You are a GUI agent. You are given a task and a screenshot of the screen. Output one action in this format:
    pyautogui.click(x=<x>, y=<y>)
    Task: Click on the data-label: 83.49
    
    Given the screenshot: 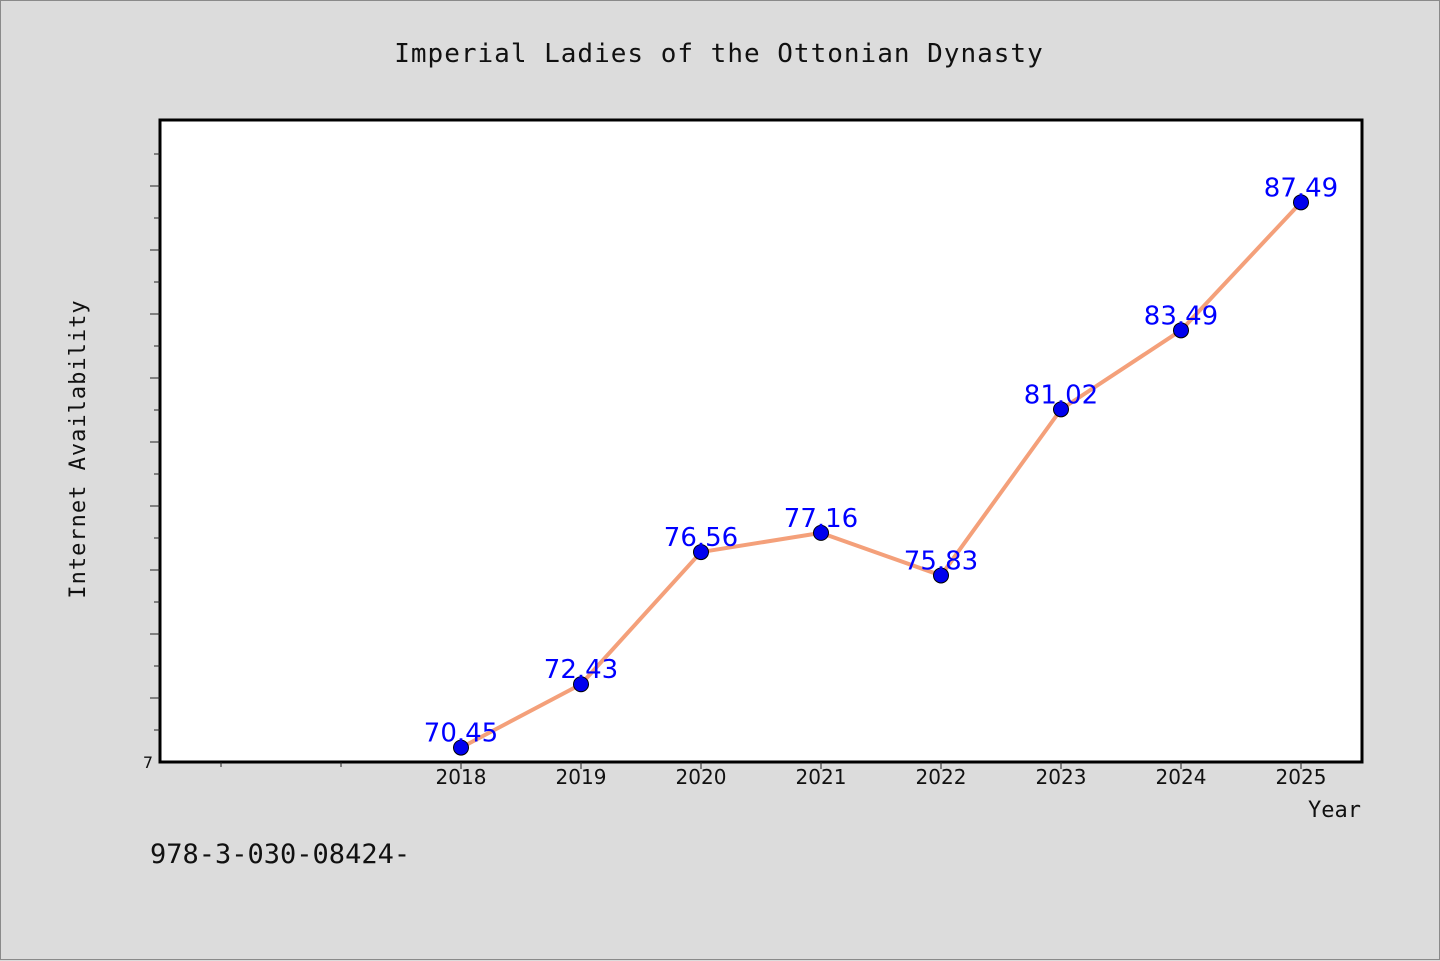 What is the action you would take?
    pyautogui.click(x=1181, y=316)
    